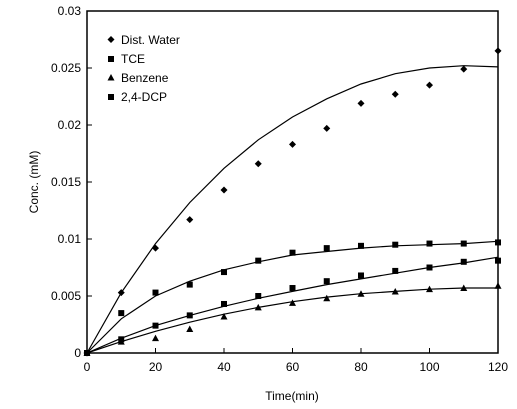 The image size is (517, 409). I want to click on x-axis-label: Time(min), so click(292, 396).